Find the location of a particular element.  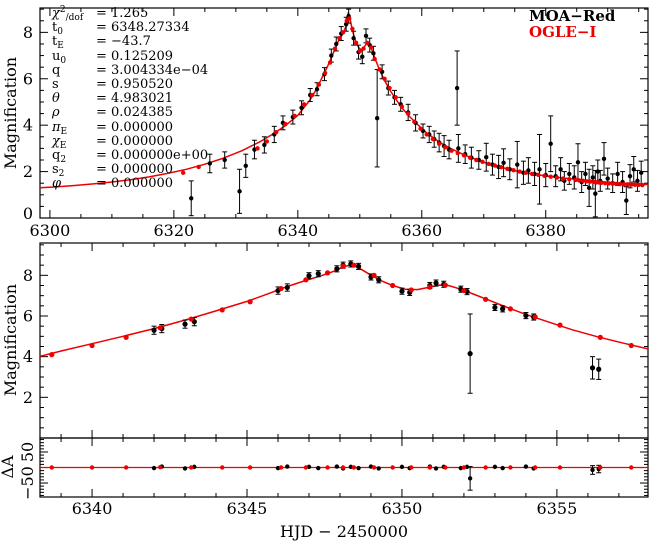

y-tick-label: 4 is located at coordinates (28, 356).